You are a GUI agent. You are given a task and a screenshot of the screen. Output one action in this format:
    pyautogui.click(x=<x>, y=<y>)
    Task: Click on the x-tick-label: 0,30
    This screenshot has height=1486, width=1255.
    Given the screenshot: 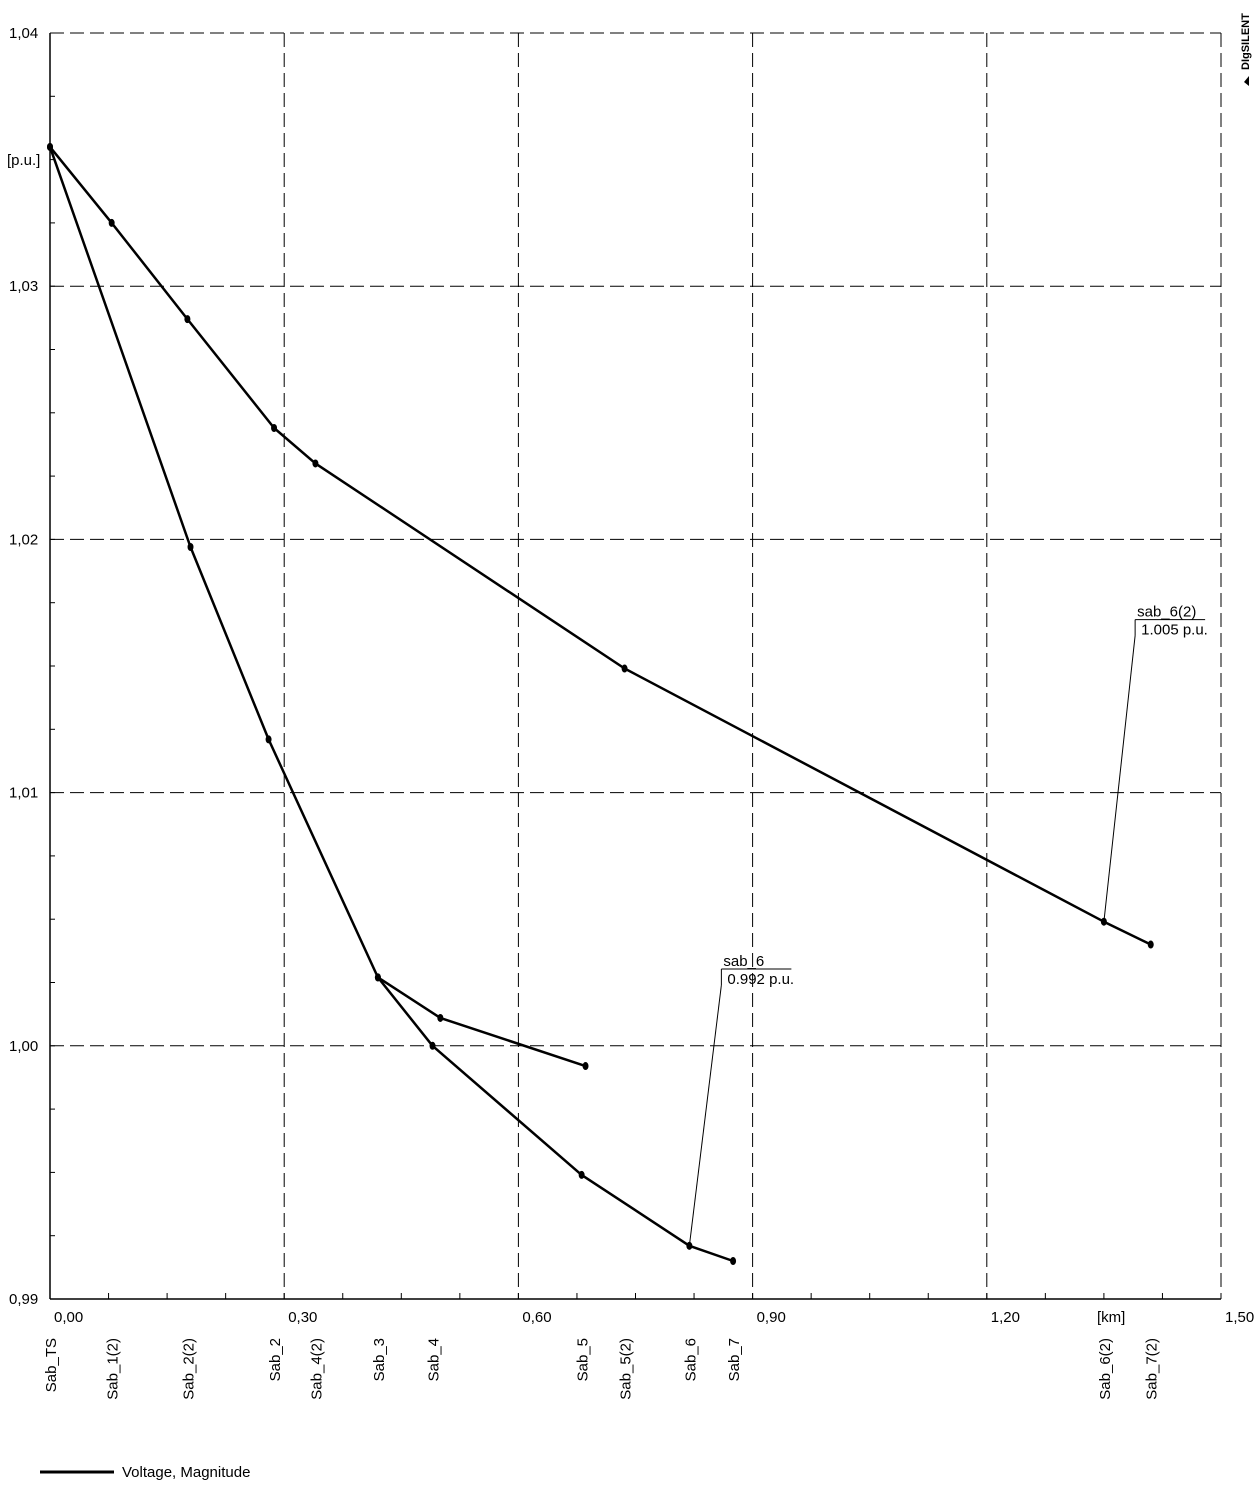 What is the action you would take?
    pyautogui.click(x=302, y=1317)
    